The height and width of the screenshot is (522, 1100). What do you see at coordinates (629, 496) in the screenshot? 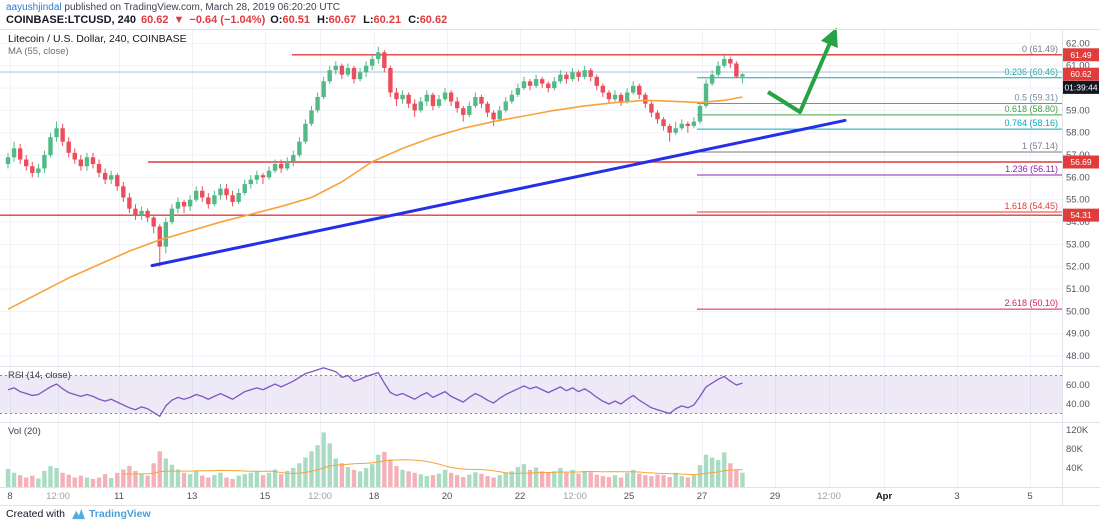
I see `time-tick: 25` at bounding box center [629, 496].